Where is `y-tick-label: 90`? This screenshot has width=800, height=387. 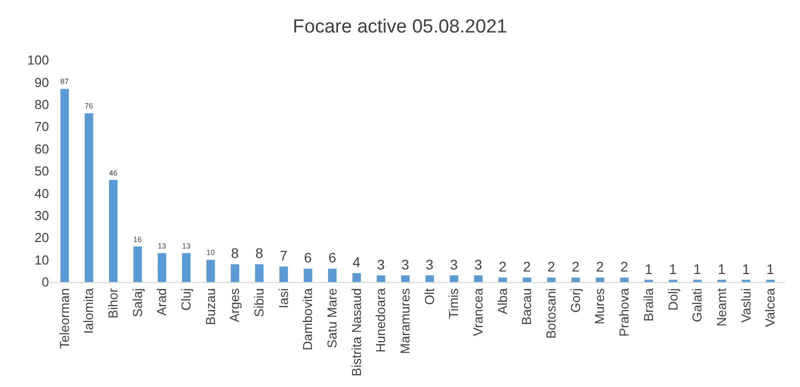
y-tick-label: 90 is located at coordinates (41, 82).